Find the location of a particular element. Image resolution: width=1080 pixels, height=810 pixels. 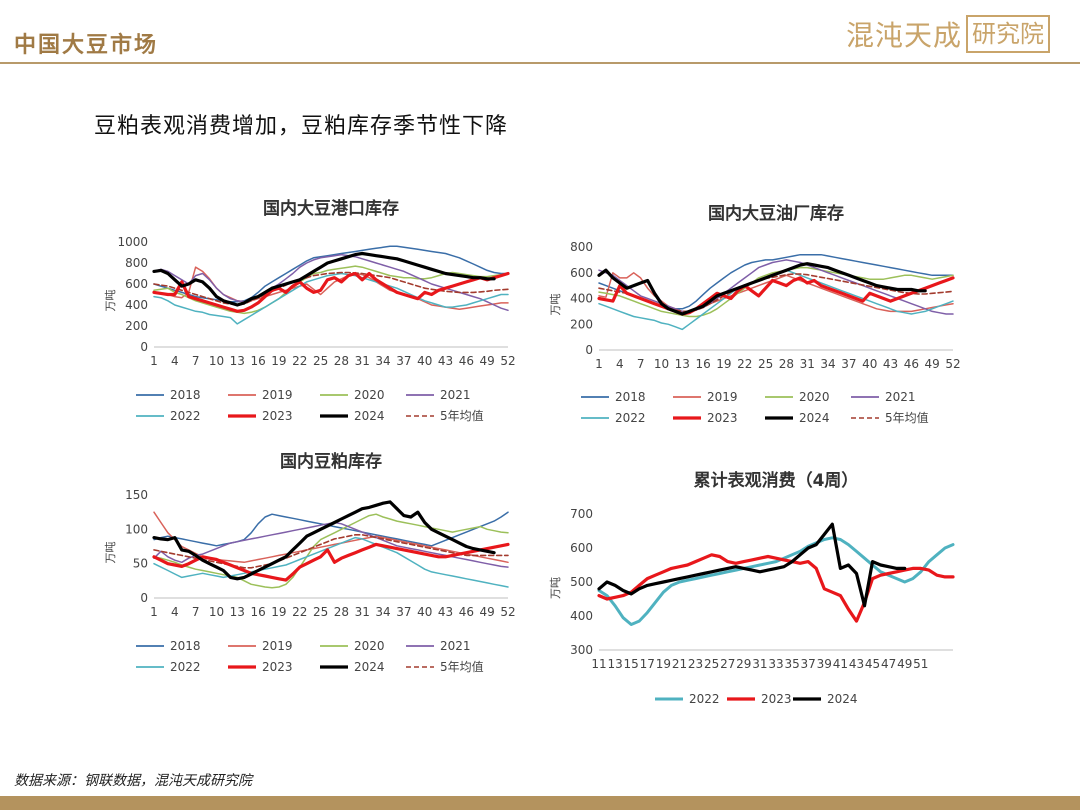

data-source-note: 数据来源：钢联数据，混沌天成研究院 is located at coordinates (133, 781).